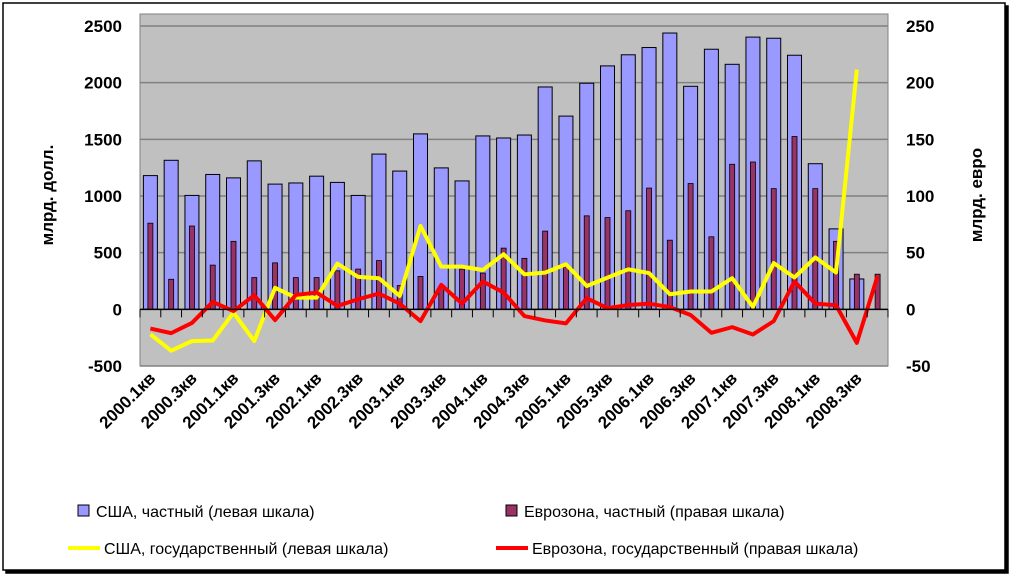  What do you see at coordinates (103, 139) in the screenshot?
I see `y-tick-label: 1500` at bounding box center [103, 139].